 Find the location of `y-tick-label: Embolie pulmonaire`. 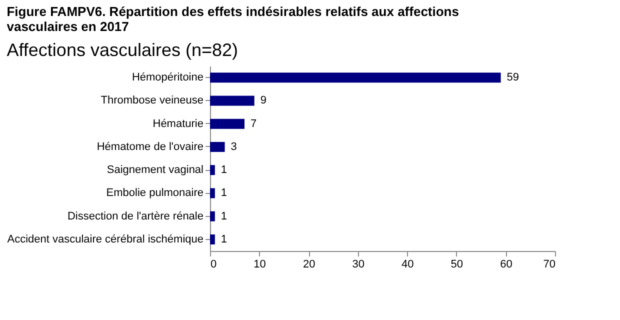

y-tick-label: Embolie pulmonaire is located at coordinates (155, 193).